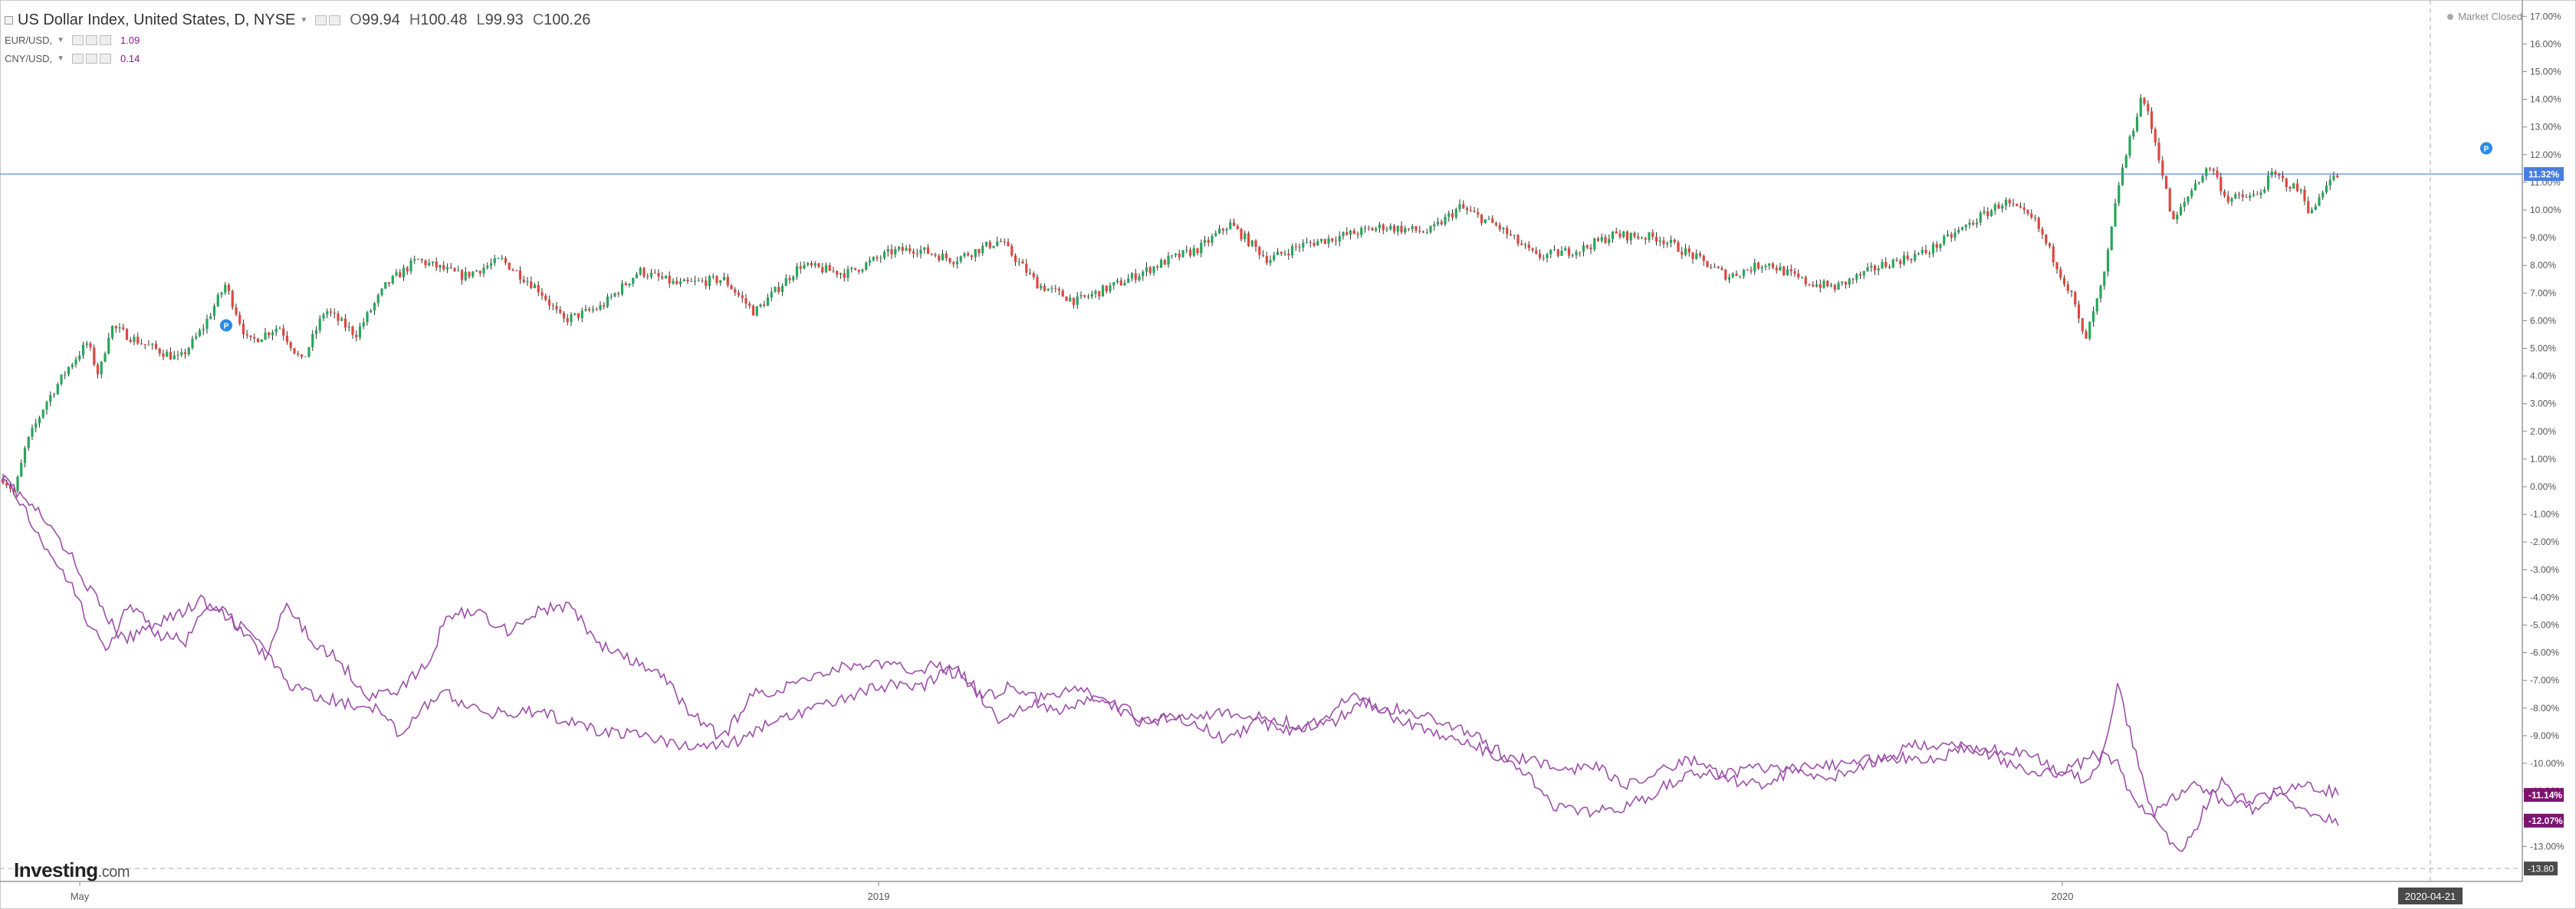 The image size is (2576, 909). I want to click on legend-title: US Dollar Index, United States, D, NYSE, so click(157, 20).